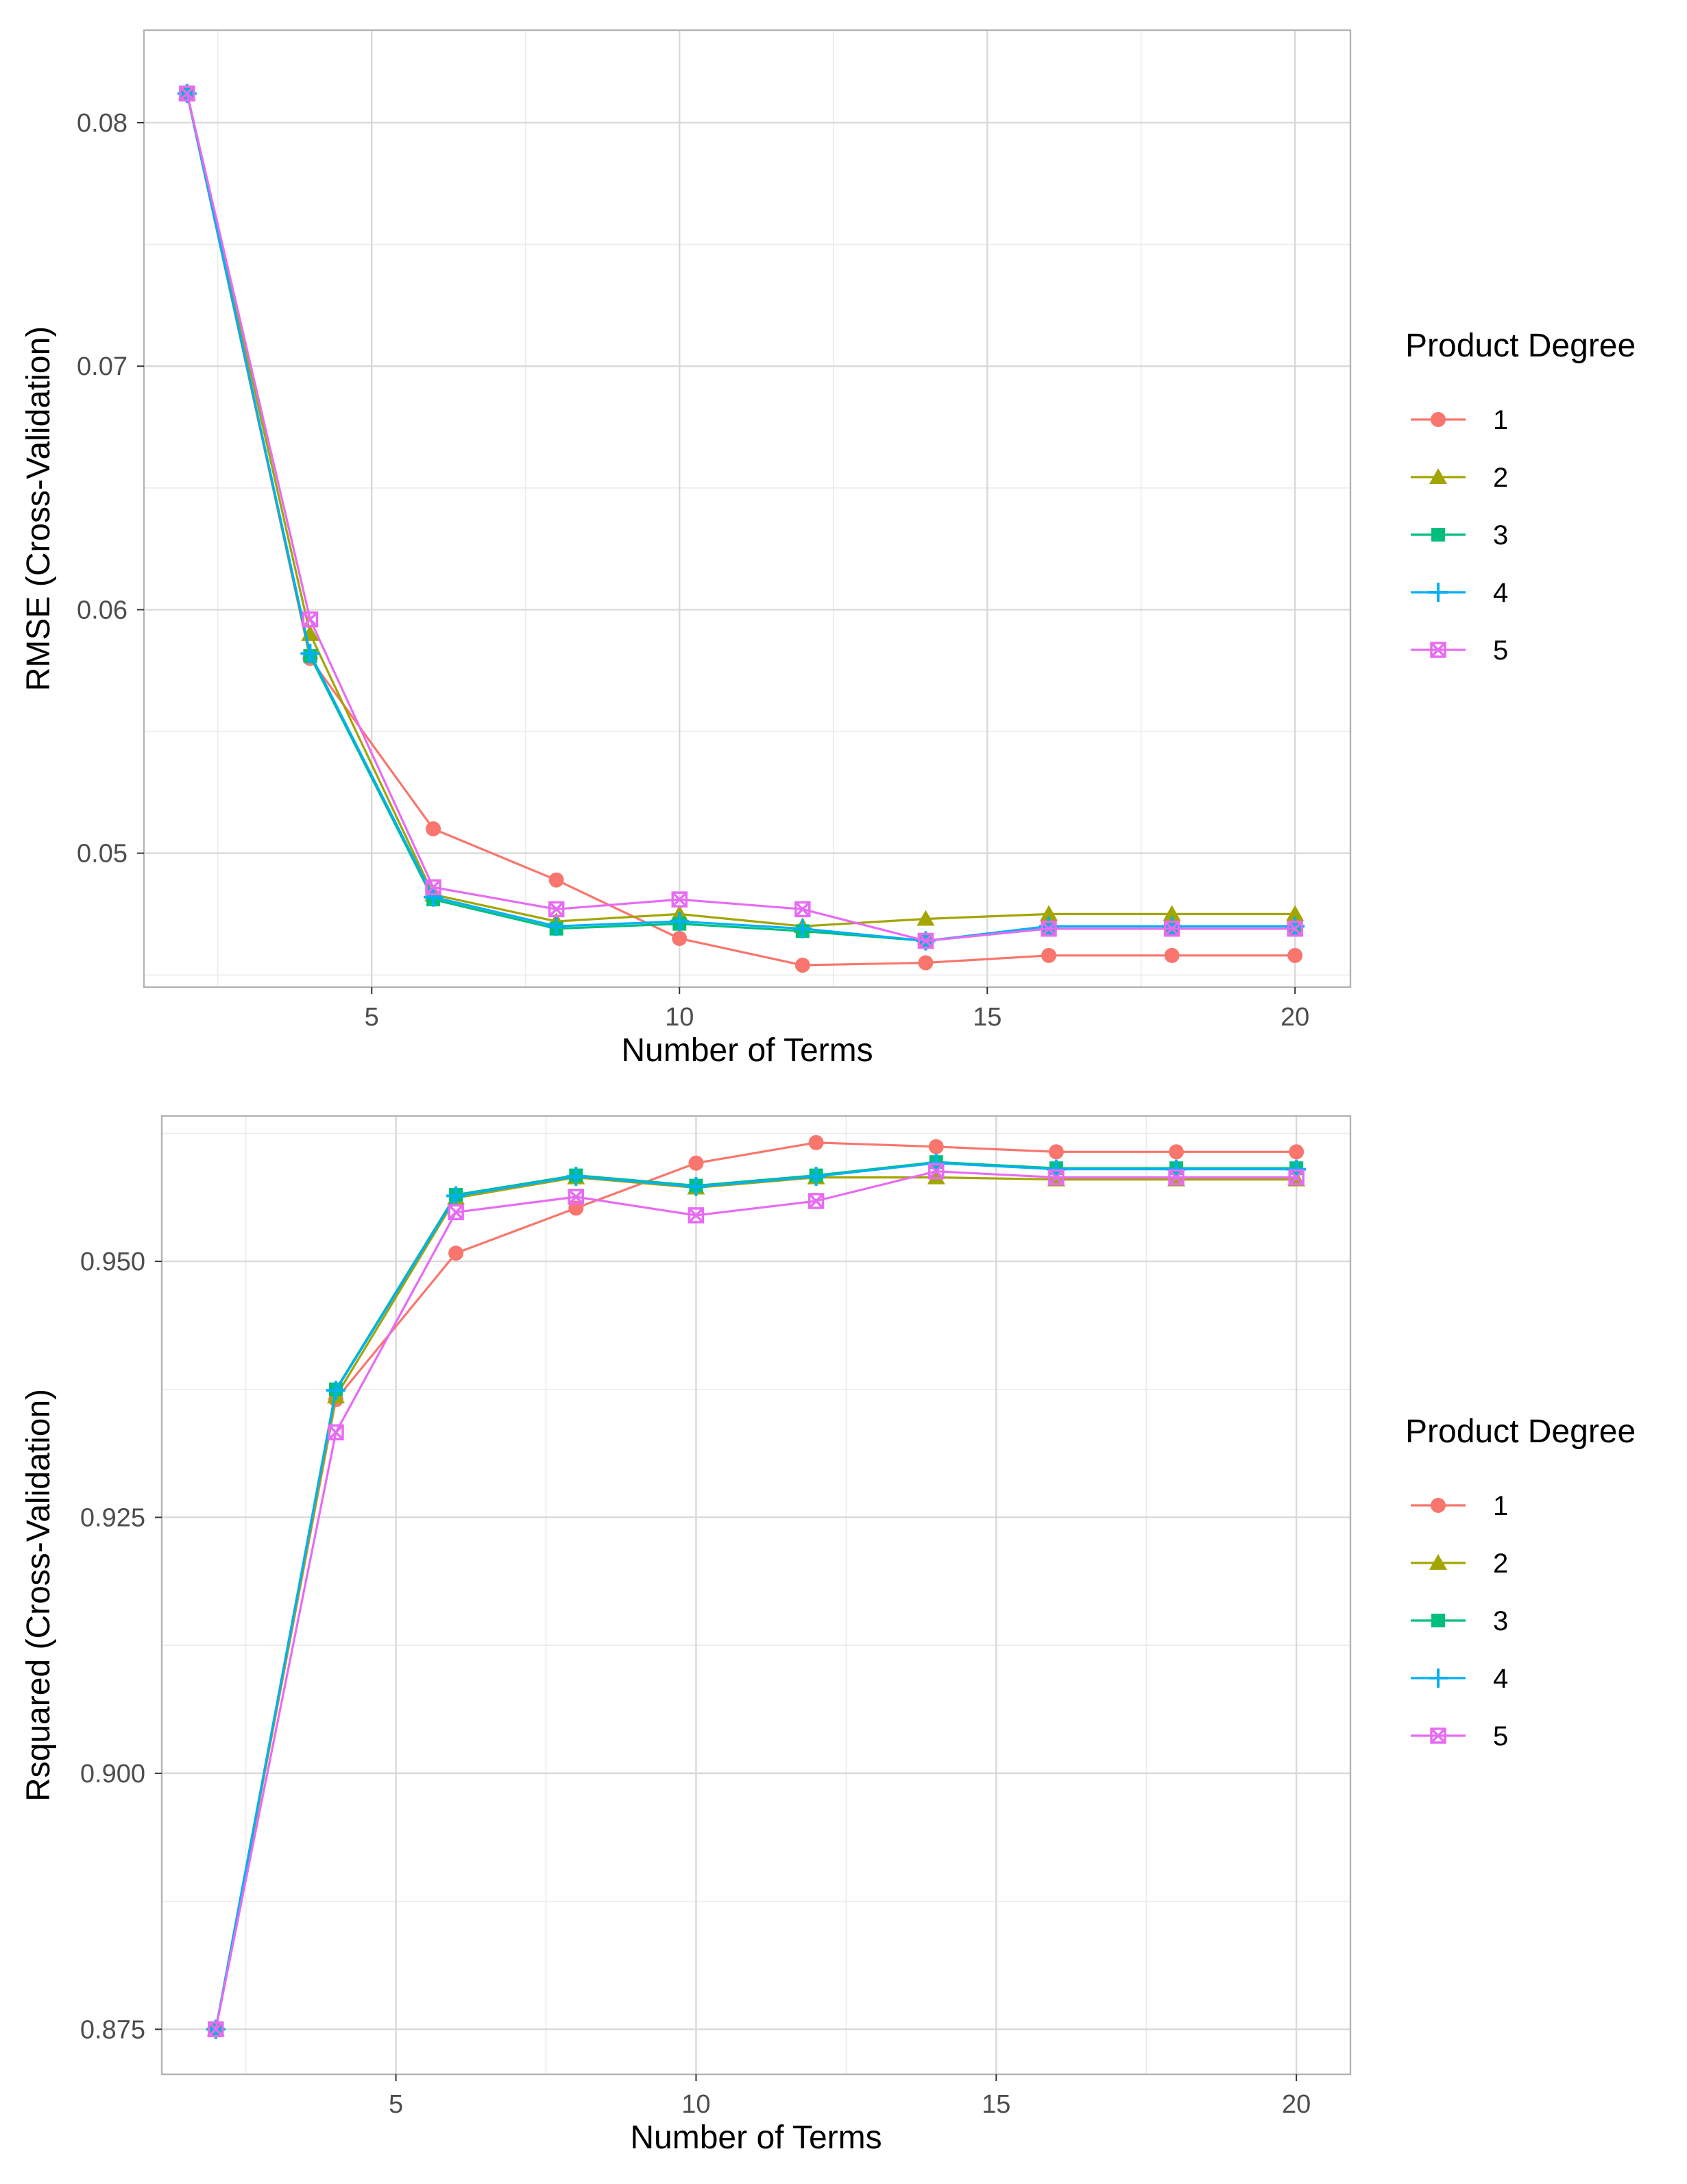 The height and width of the screenshot is (2184, 1687). I want to click on y-tick-label: 0.06, so click(102, 610).